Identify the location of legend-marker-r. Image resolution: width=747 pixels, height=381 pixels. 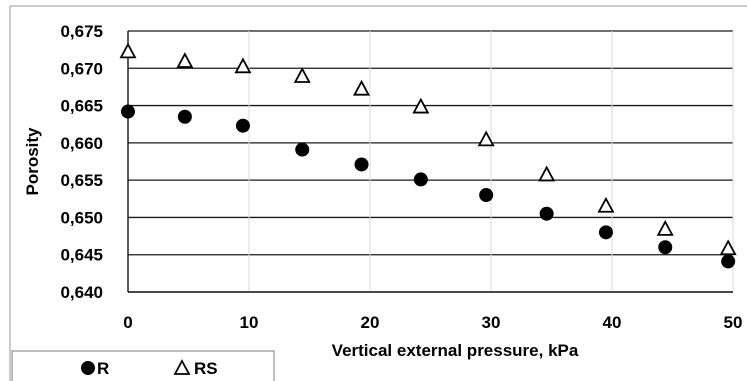
(88, 368).